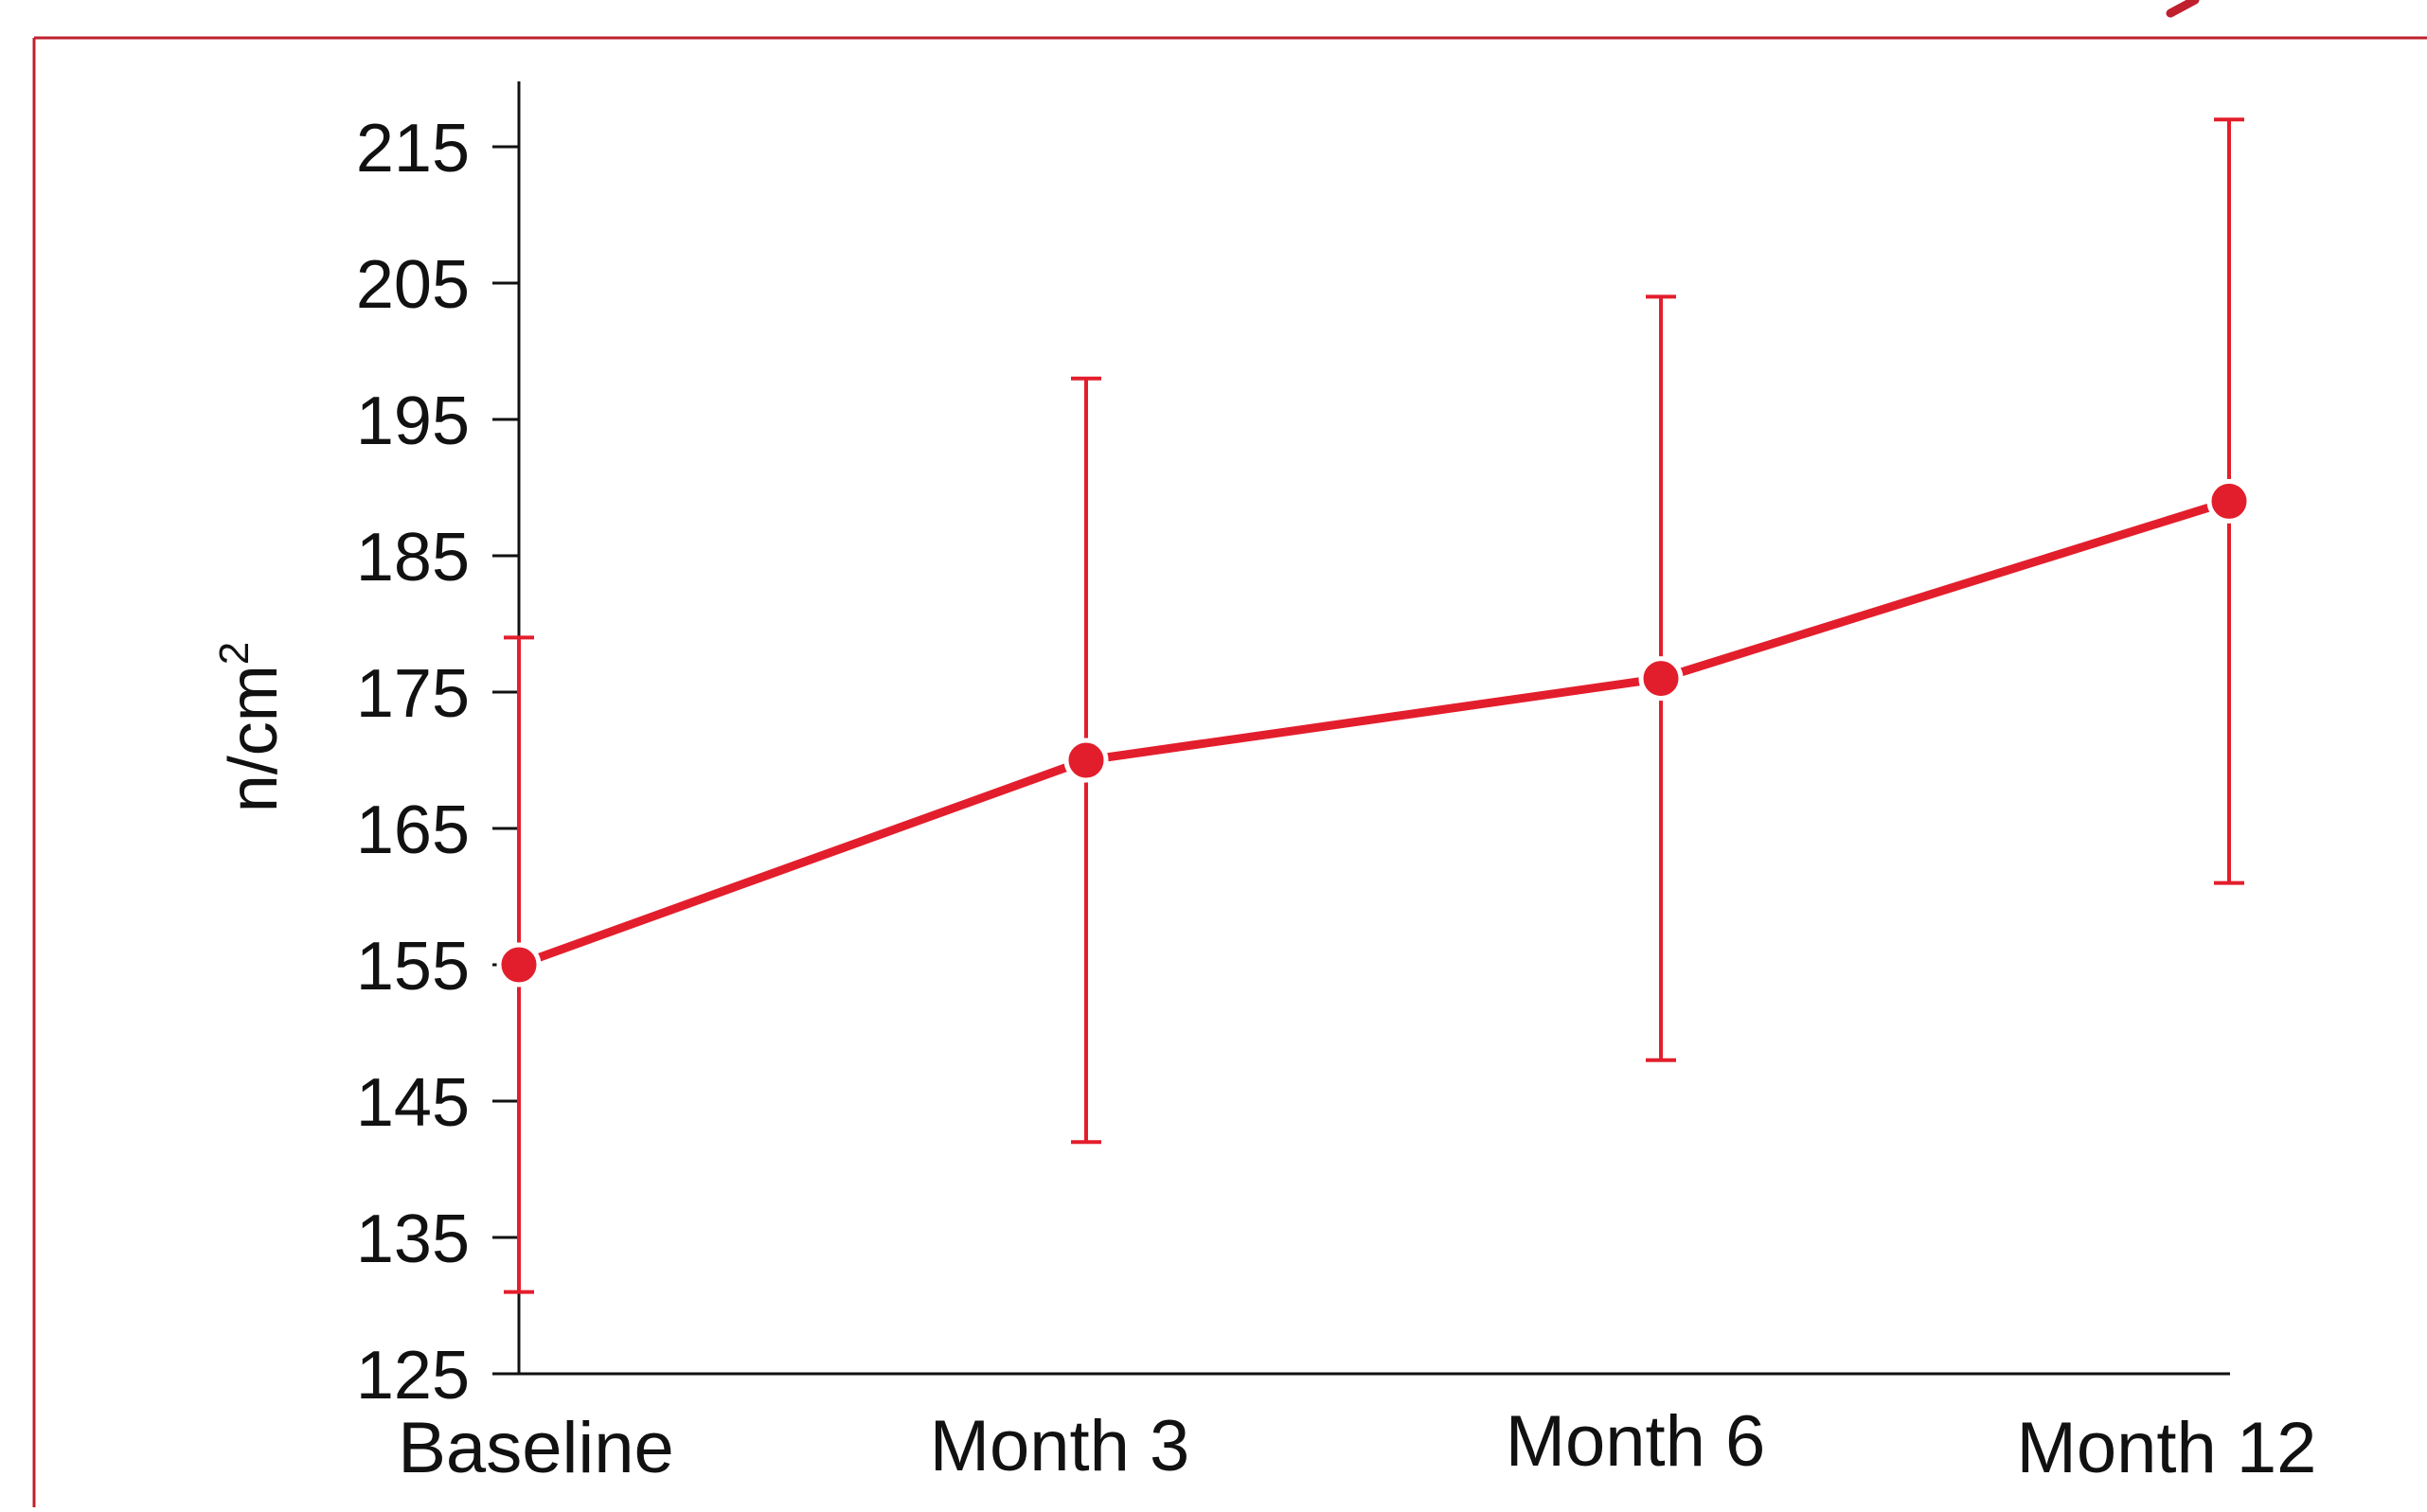  What do you see at coordinates (235, 653) in the screenshot?
I see `y-axis-title-superscript: 2` at bounding box center [235, 653].